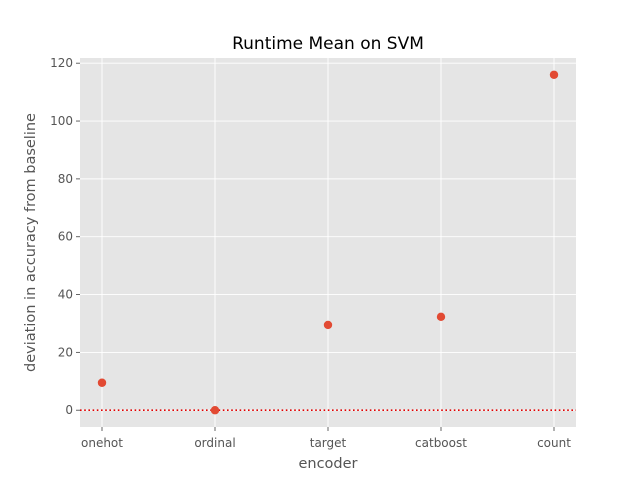 This screenshot has width=640, height=480. What do you see at coordinates (214, 443) in the screenshot?
I see `x-tick-label: ordinal` at bounding box center [214, 443].